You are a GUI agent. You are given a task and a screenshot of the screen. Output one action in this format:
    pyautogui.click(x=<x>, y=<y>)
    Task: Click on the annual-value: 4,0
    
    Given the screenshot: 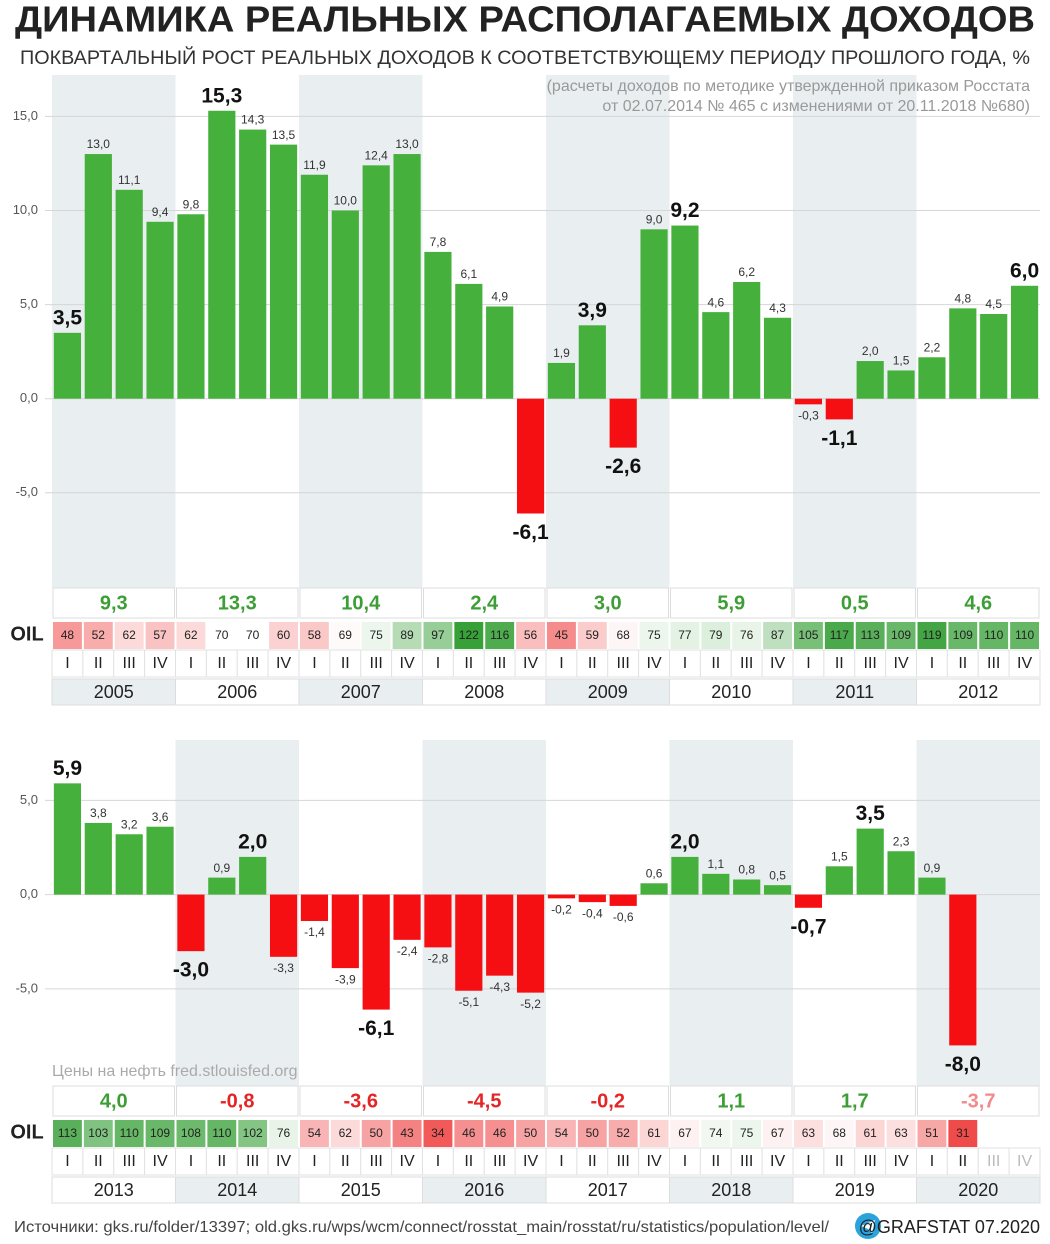 What is the action you would take?
    pyautogui.click(x=114, y=1101)
    